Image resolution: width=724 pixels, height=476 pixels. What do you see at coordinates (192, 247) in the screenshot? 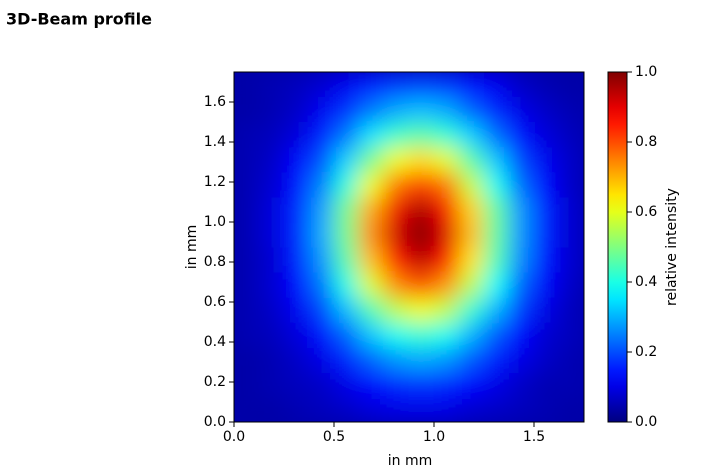
I see `y-axis-label: in mm` at bounding box center [192, 247].